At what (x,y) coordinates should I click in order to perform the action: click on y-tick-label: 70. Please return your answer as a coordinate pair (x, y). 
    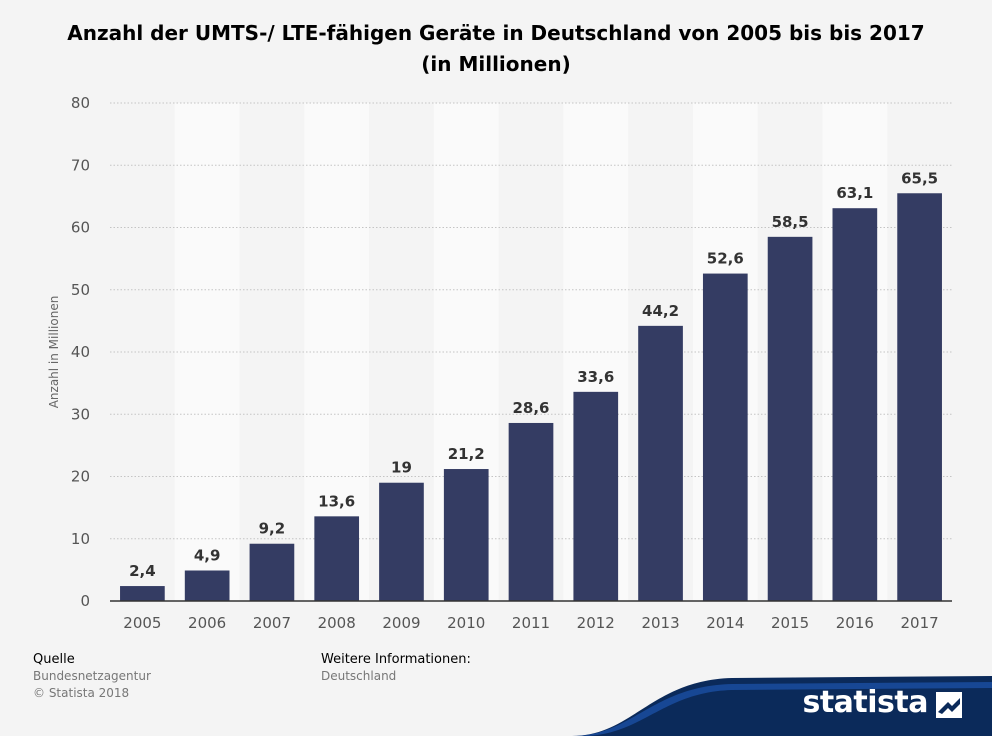
    Looking at the image, I should click on (80, 165).